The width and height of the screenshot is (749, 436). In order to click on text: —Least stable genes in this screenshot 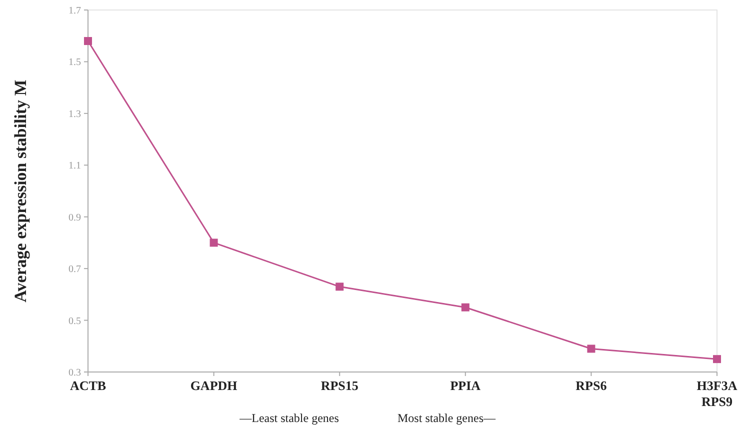, I will do `click(289, 418)`.